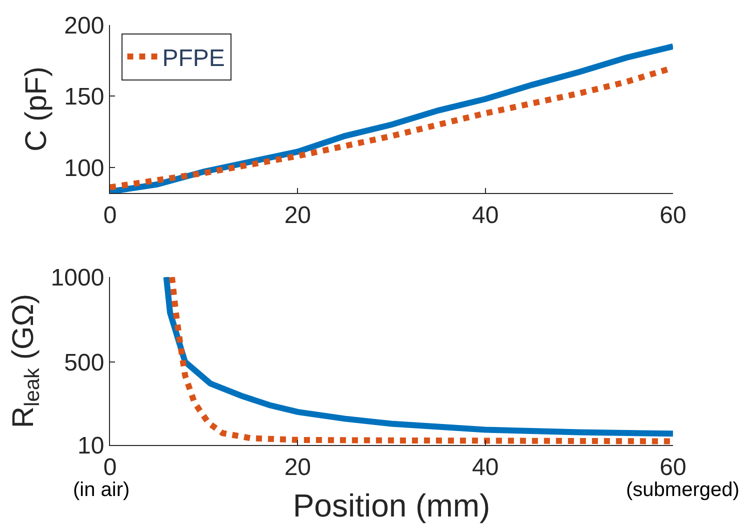  Describe the element at coordinates (90, 446) in the screenshot. I see `y-tick-label: 10` at that location.